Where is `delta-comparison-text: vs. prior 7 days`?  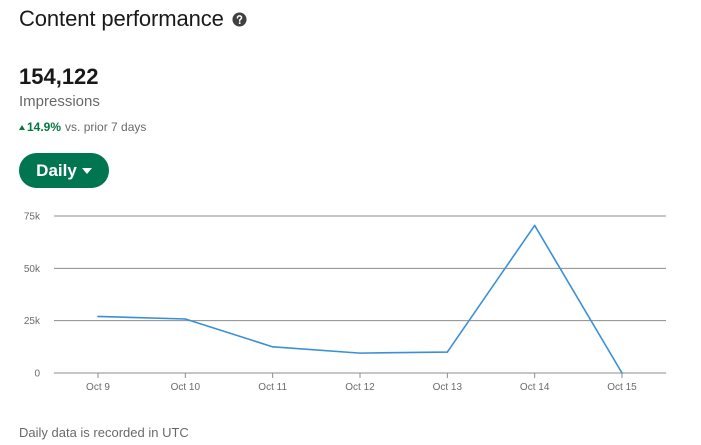
delta-comparison-text: vs. prior 7 days is located at coordinates (106, 127).